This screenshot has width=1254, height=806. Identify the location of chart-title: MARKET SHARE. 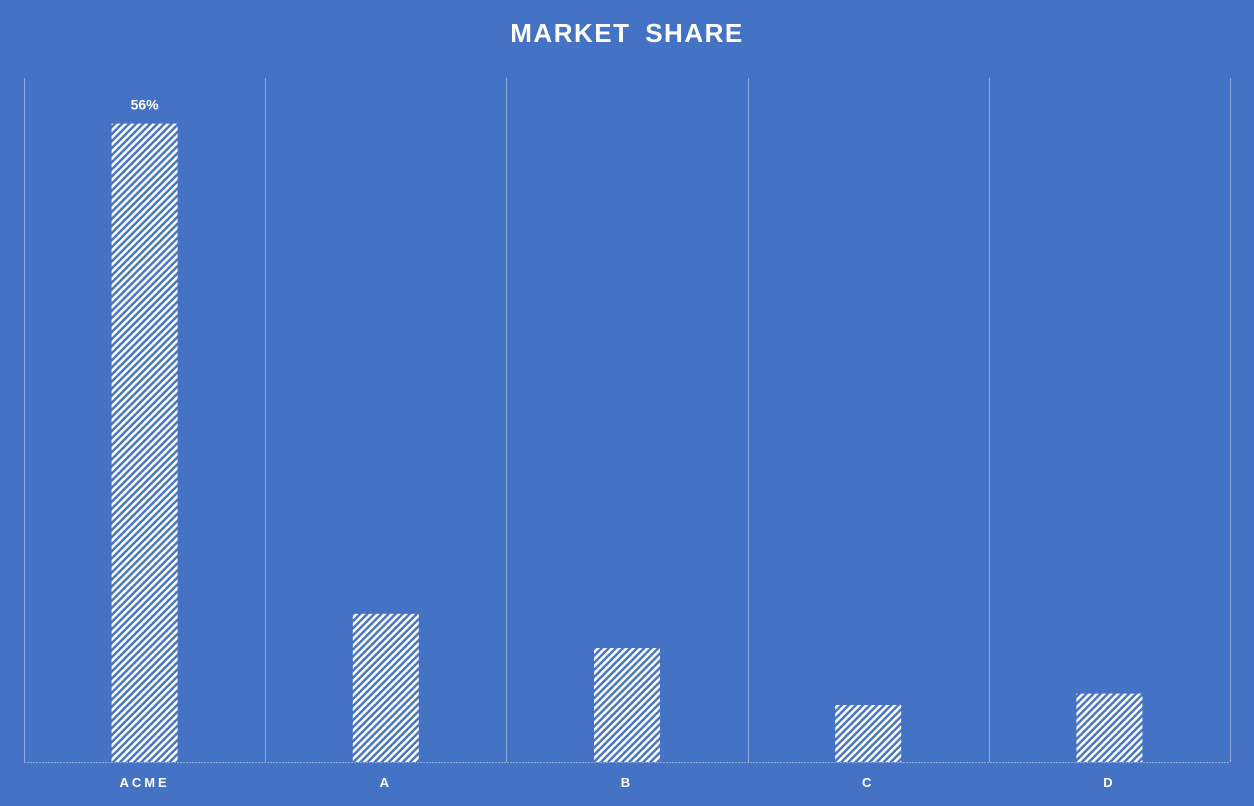
(627, 33).